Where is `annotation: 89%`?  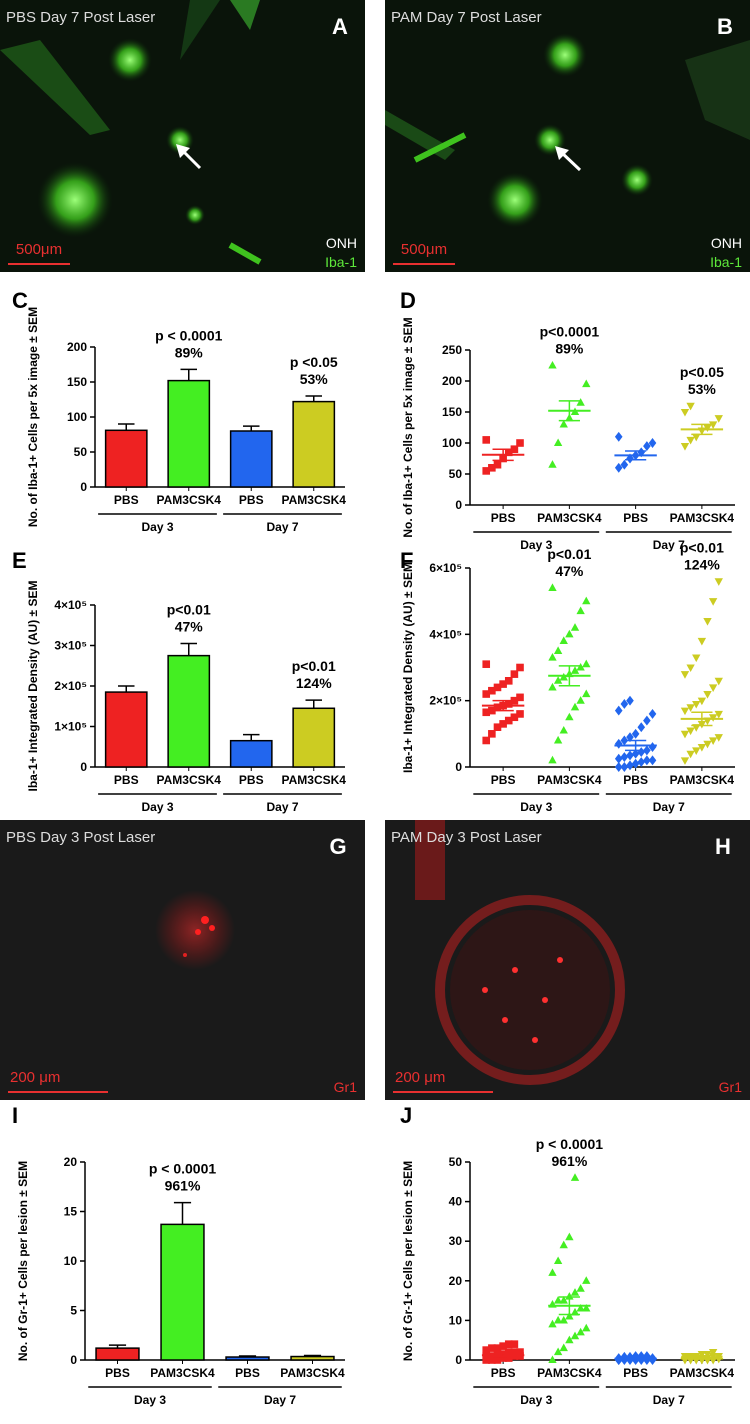 annotation: 89% is located at coordinates (189, 352).